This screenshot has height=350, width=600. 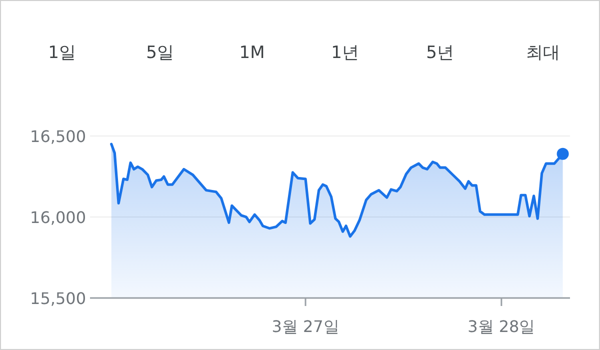 I want to click on x-tick-label: 3월 27일, so click(x=306, y=326).